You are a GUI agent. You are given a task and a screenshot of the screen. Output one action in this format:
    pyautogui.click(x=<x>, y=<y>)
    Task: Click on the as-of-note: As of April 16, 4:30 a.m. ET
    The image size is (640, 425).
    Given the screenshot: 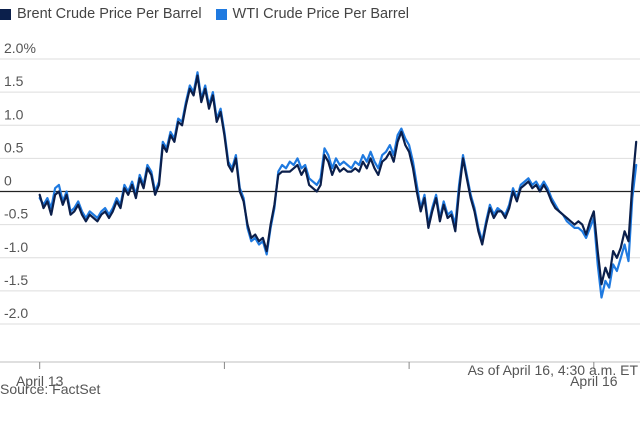 What is the action you would take?
    pyautogui.click(x=552, y=370)
    